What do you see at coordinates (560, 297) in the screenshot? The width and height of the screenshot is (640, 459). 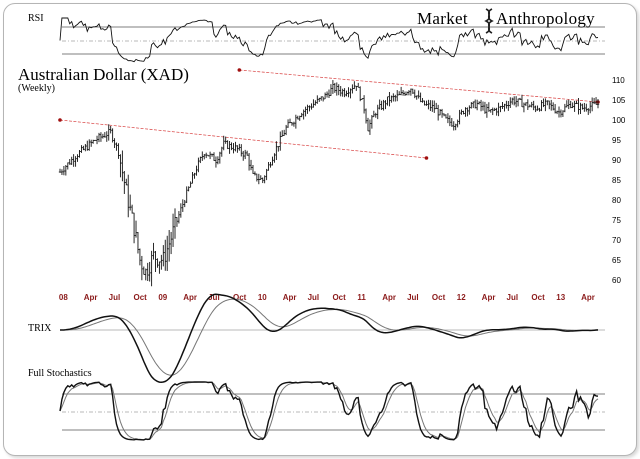 I see `x-tick-label: 13` at bounding box center [560, 297].